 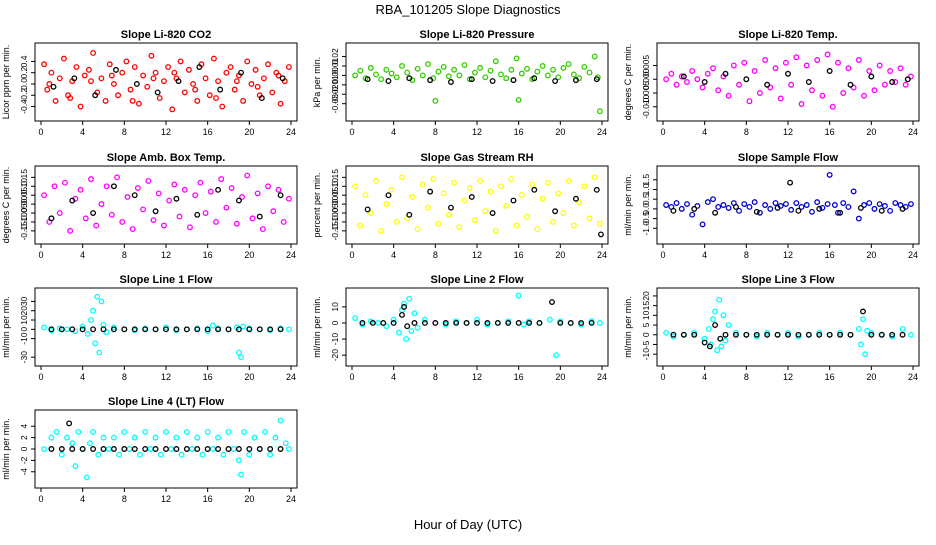 I want to click on x-tick-label: 0, so click(x=40, y=255).